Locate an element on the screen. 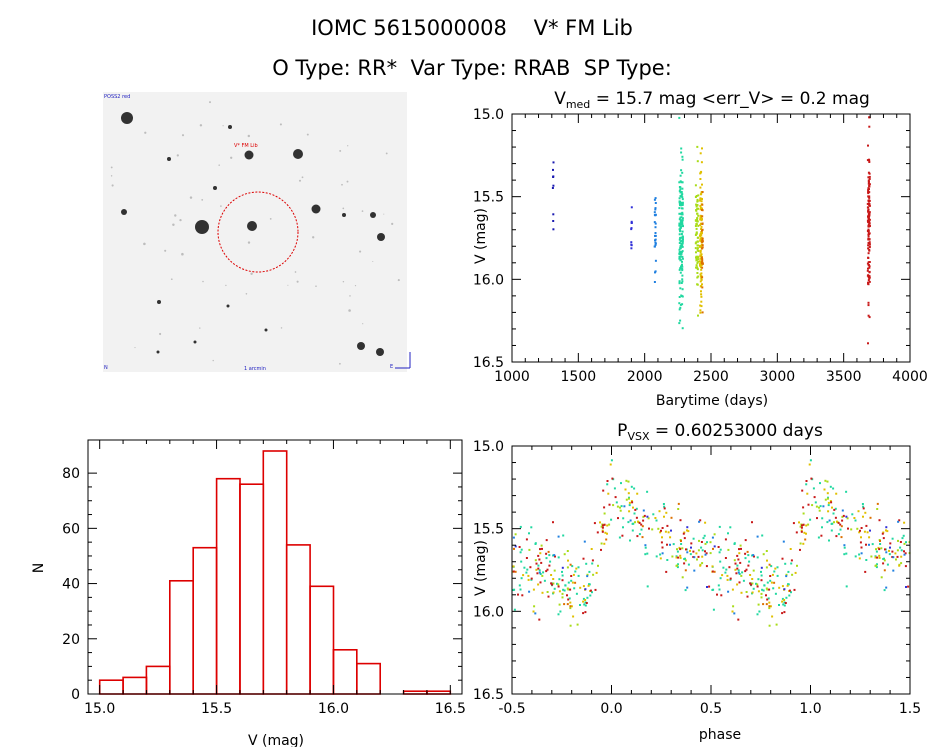 This screenshot has height=747, width=944. histogram-bar is located at coordinates (135, 685).